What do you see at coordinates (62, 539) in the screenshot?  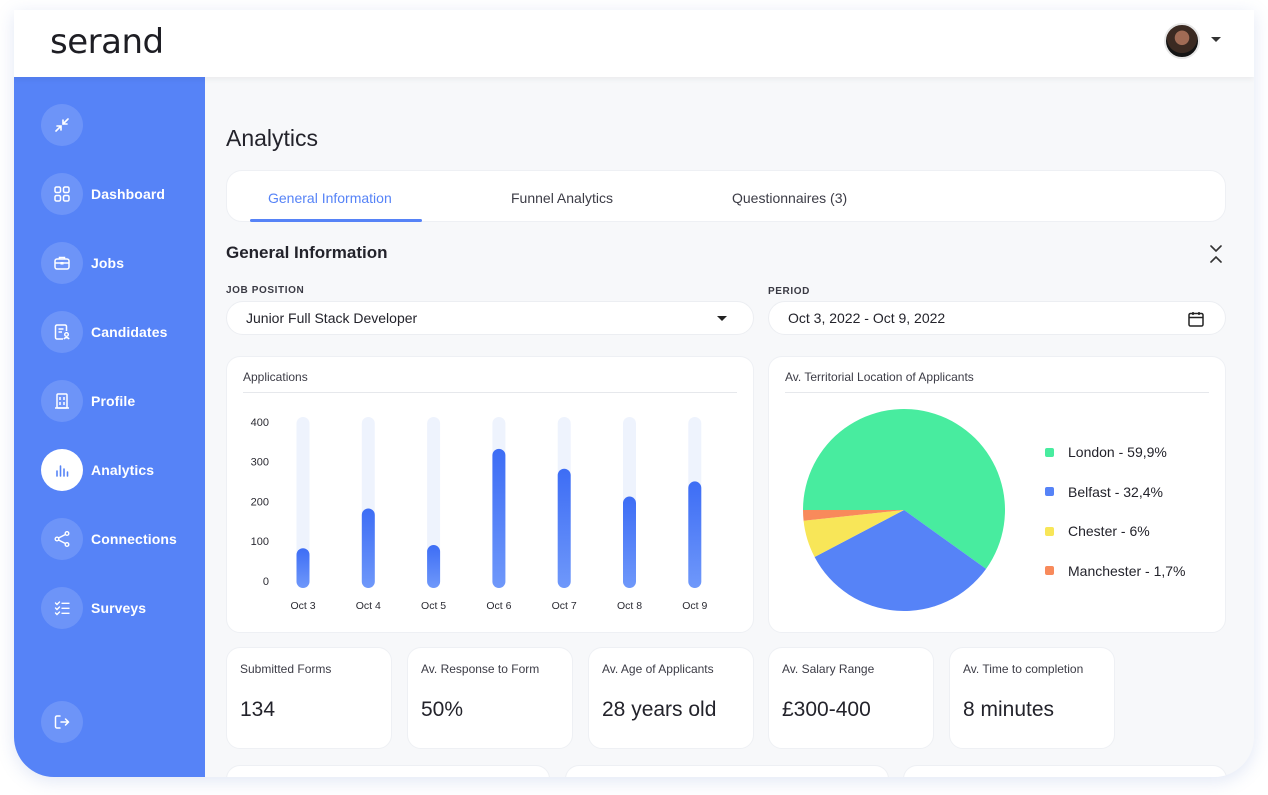 I see `share-icon` at bounding box center [62, 539].